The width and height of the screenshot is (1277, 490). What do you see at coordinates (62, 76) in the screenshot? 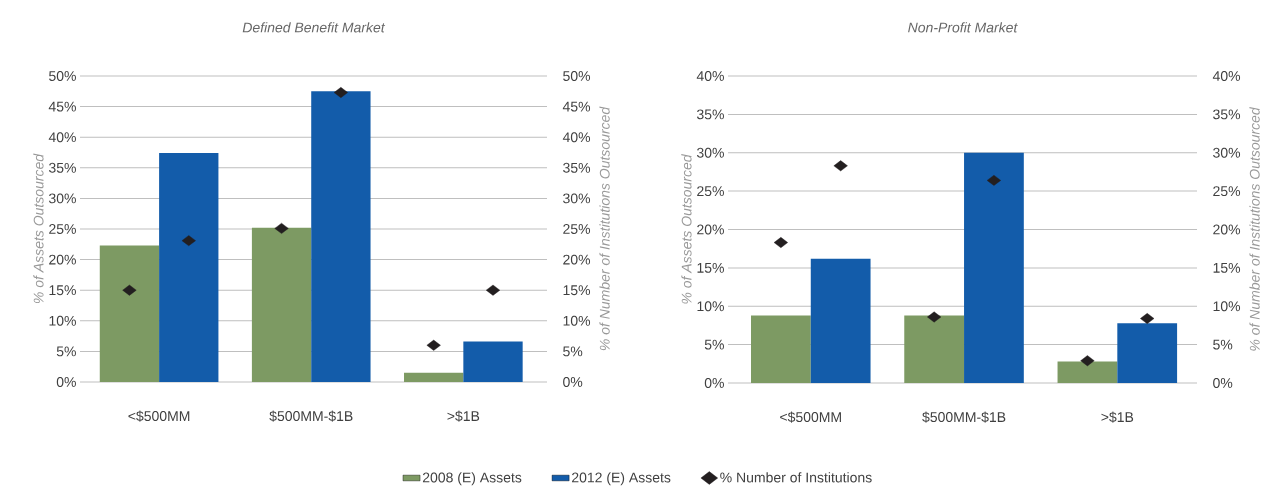
I see `y-tick-label: 50%` at bounding box center [62, 76].